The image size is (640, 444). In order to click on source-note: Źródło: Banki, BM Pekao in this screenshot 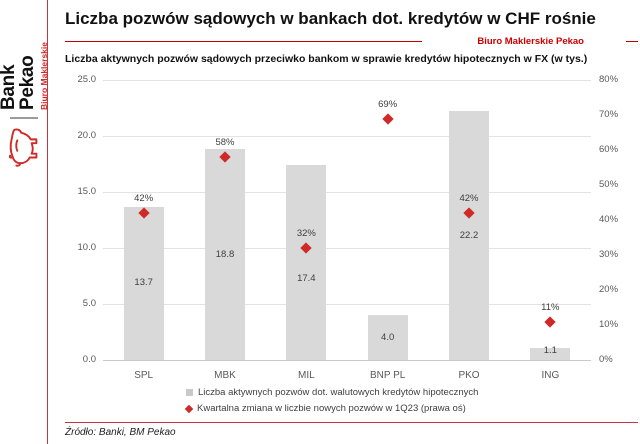, I will do `click(120, 432)`.